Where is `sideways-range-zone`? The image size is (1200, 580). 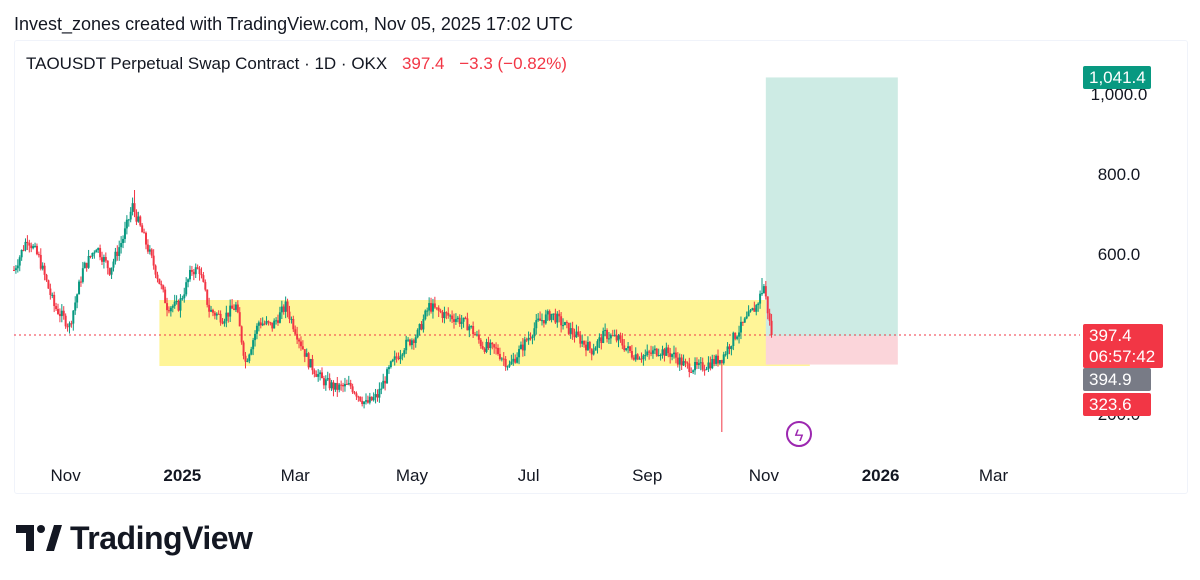 sideways-range-zone is located at coordinates (484, 333).